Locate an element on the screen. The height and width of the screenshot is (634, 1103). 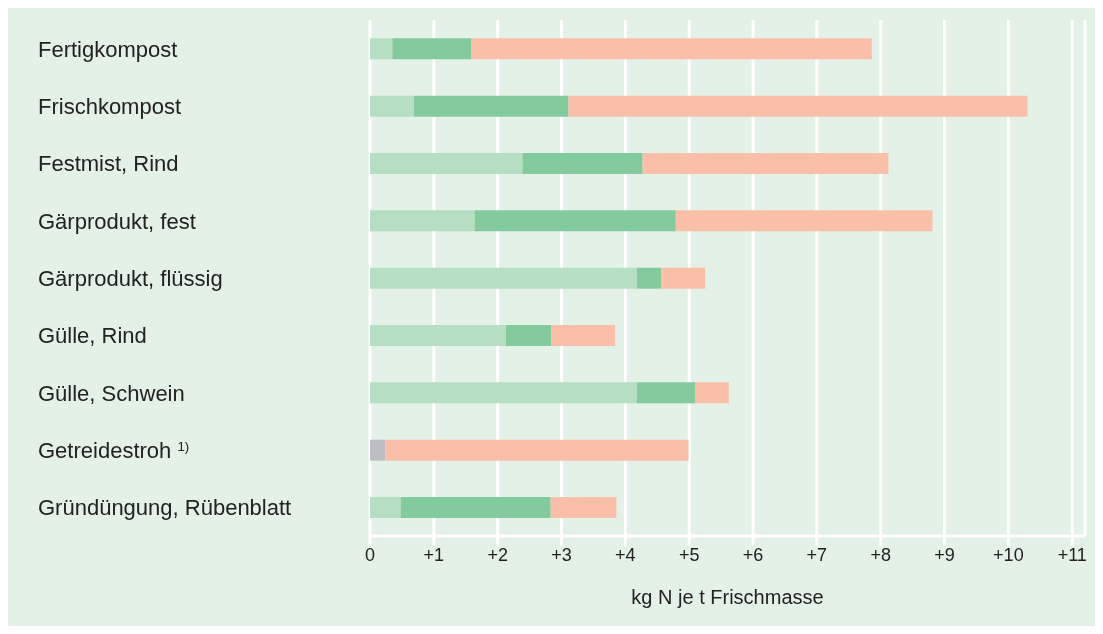
x-tick-label: +5 is located at coordinates (689, 554).